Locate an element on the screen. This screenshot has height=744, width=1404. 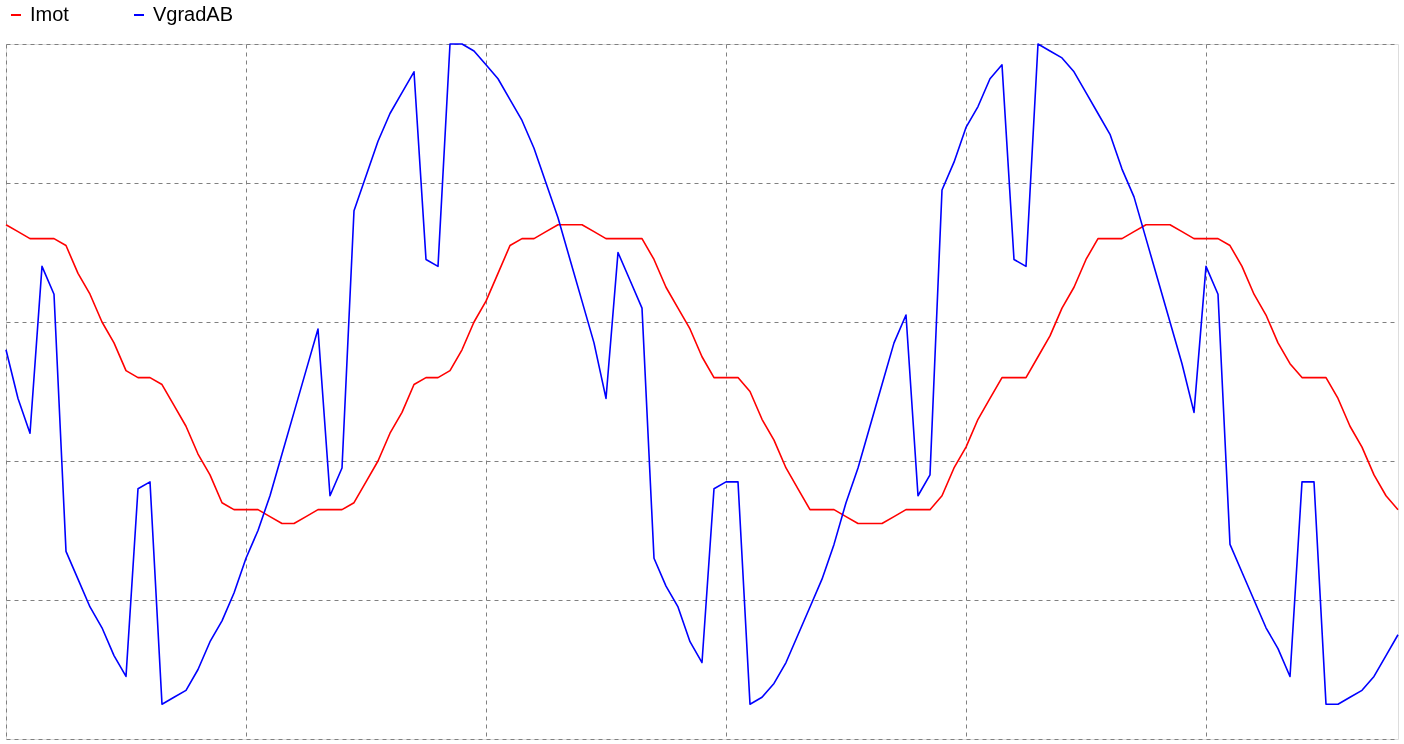
legend-label: Imot is located at coordinates (50, 14).